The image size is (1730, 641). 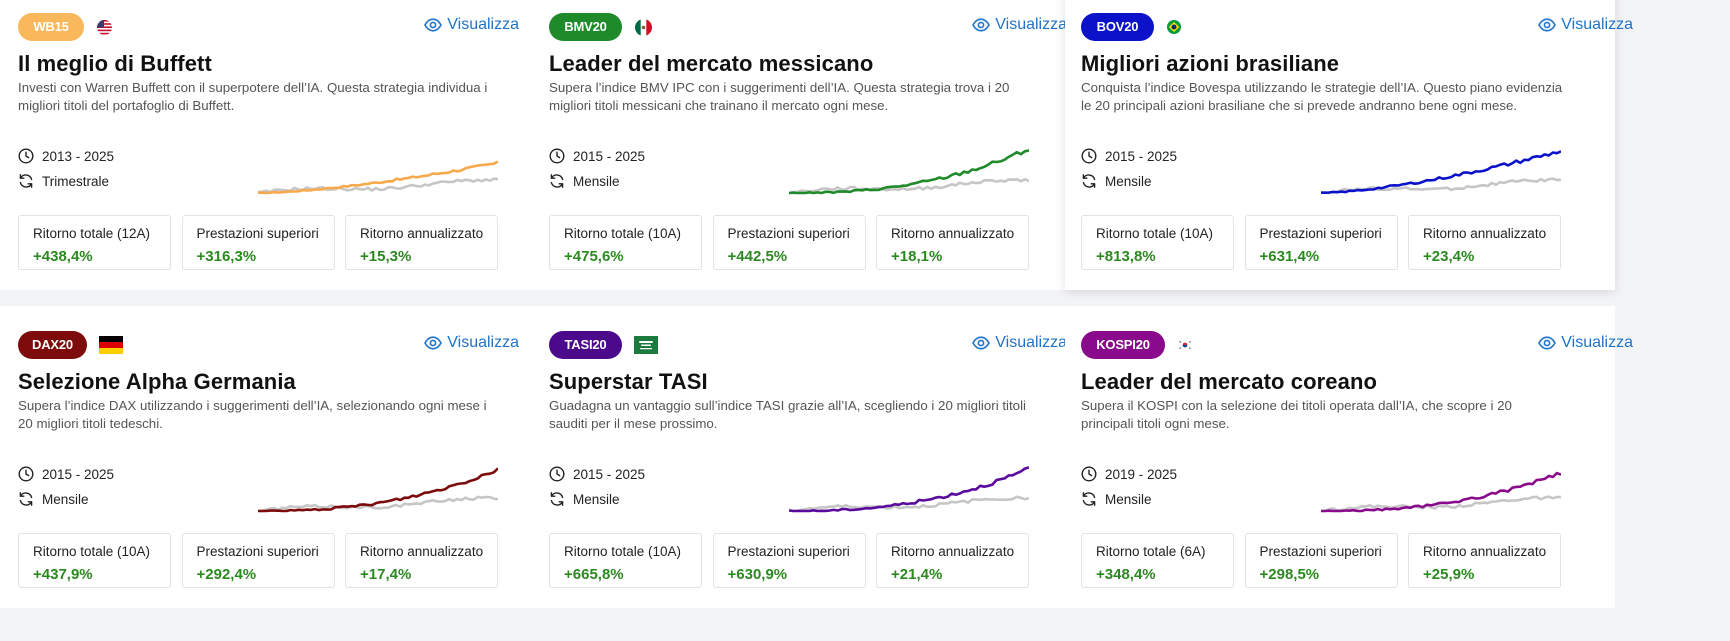 What do you see at coordinates (1484, 560) in the screenshot?
I see `stat-box: Ritorno annualizzato +25,9%` at bounding box center [1484, 560].